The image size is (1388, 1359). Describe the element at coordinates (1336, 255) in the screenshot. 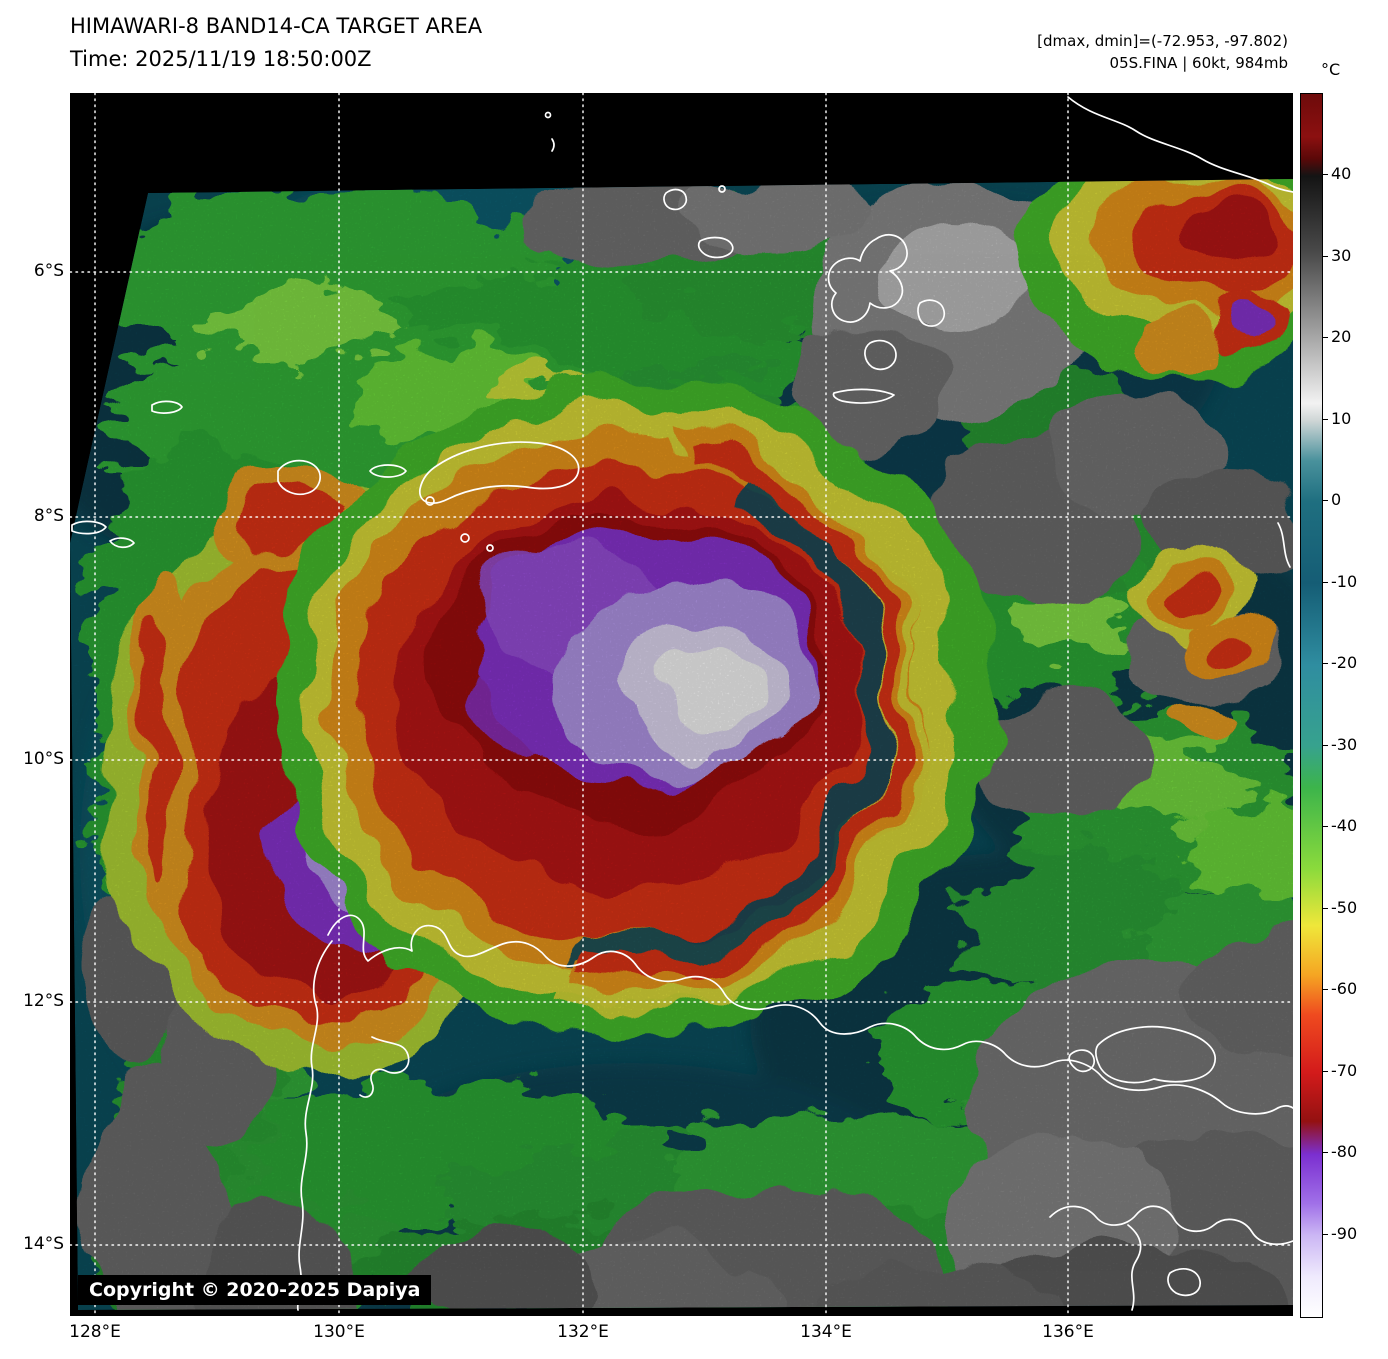

I see `cbar-tick-30: 30` at that location.